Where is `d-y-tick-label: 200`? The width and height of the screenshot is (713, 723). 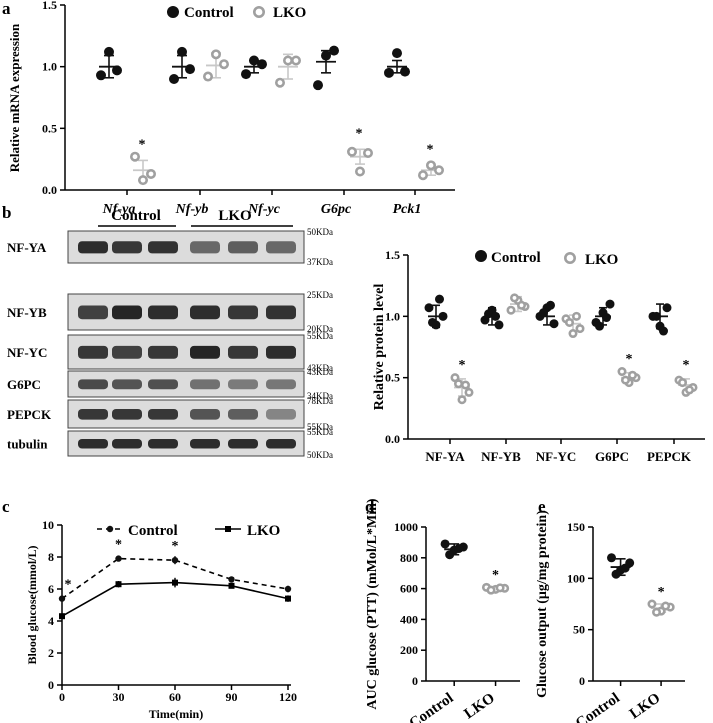
d-y-tick-label: 200 is located at coordinates (409, 650).